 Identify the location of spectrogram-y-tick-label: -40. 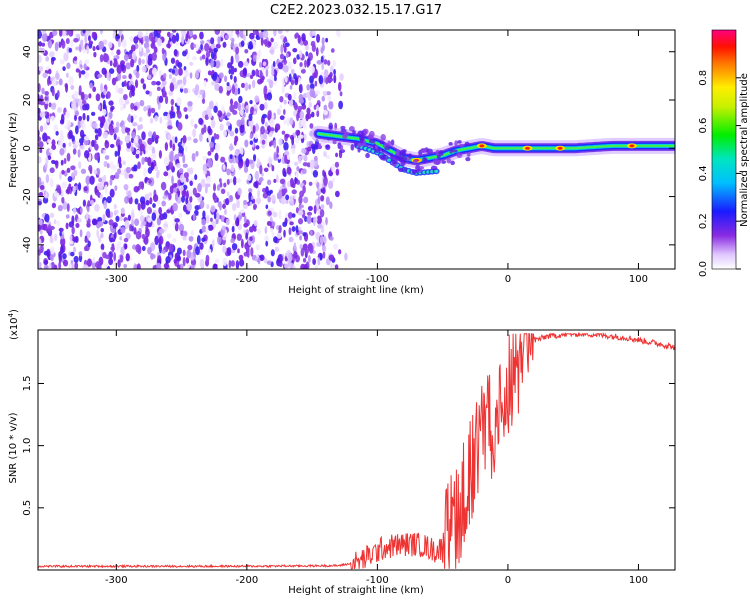
(27, 245).